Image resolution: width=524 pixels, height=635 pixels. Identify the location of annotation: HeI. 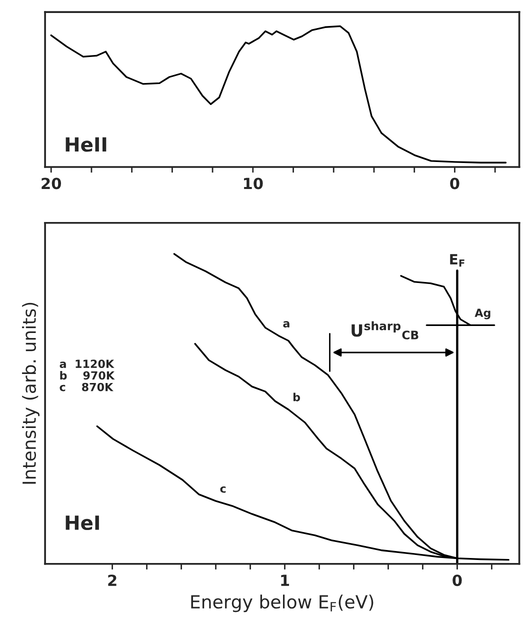
(82, 523).